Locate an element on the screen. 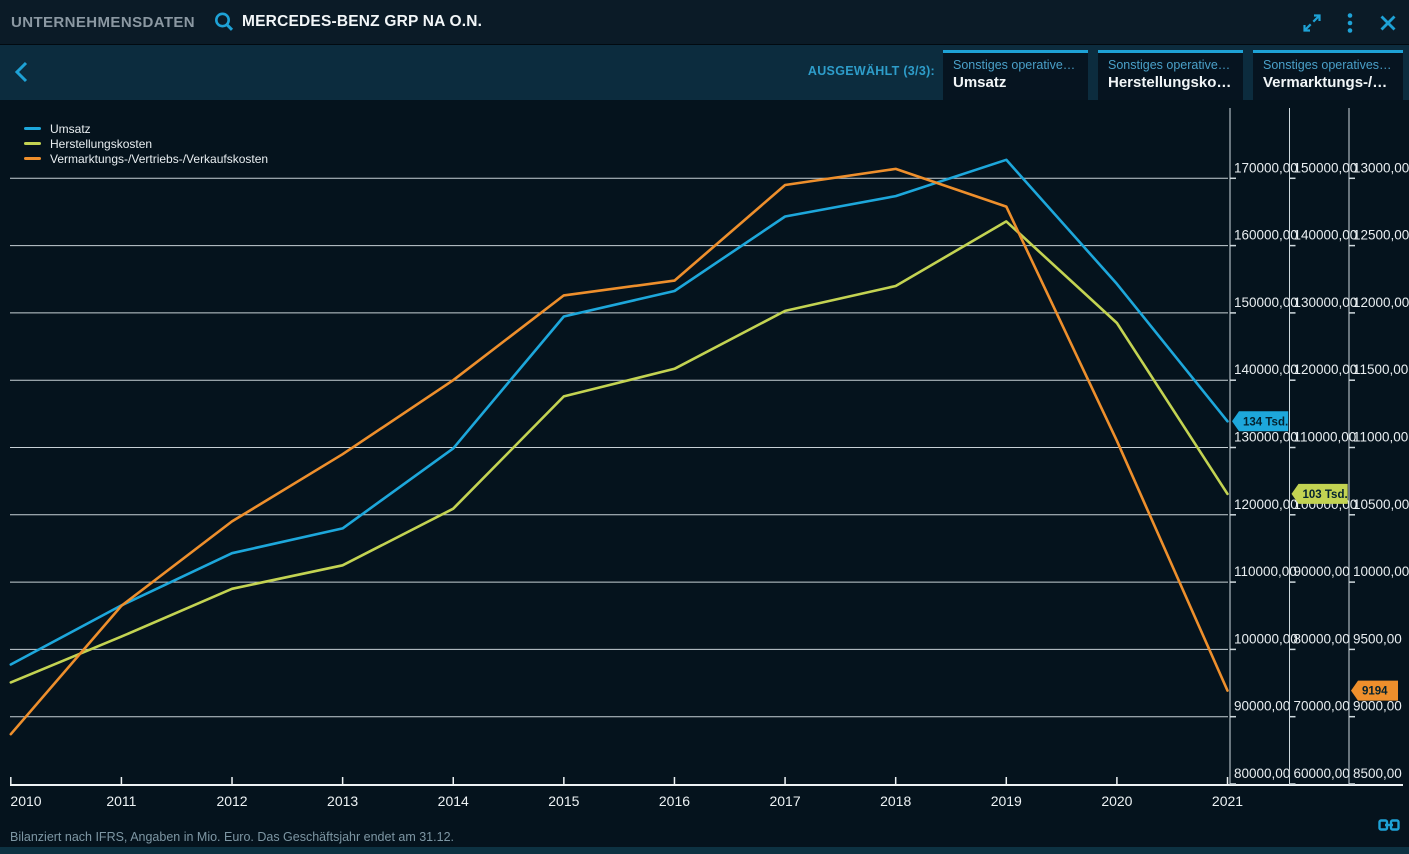  y-axis-tick-label: 11000,00 is located at coordinates (1380, 437).